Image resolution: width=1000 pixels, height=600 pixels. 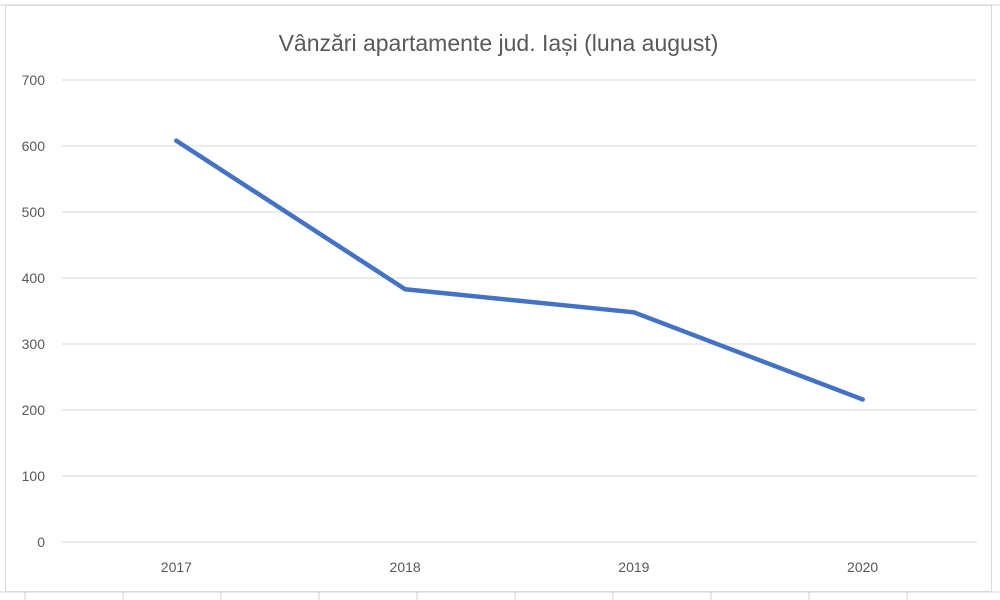 What do you see at coordinates (34, 278) in the screenshot?
I see `y-tick-label: 400` at bounding box center [34, 278].